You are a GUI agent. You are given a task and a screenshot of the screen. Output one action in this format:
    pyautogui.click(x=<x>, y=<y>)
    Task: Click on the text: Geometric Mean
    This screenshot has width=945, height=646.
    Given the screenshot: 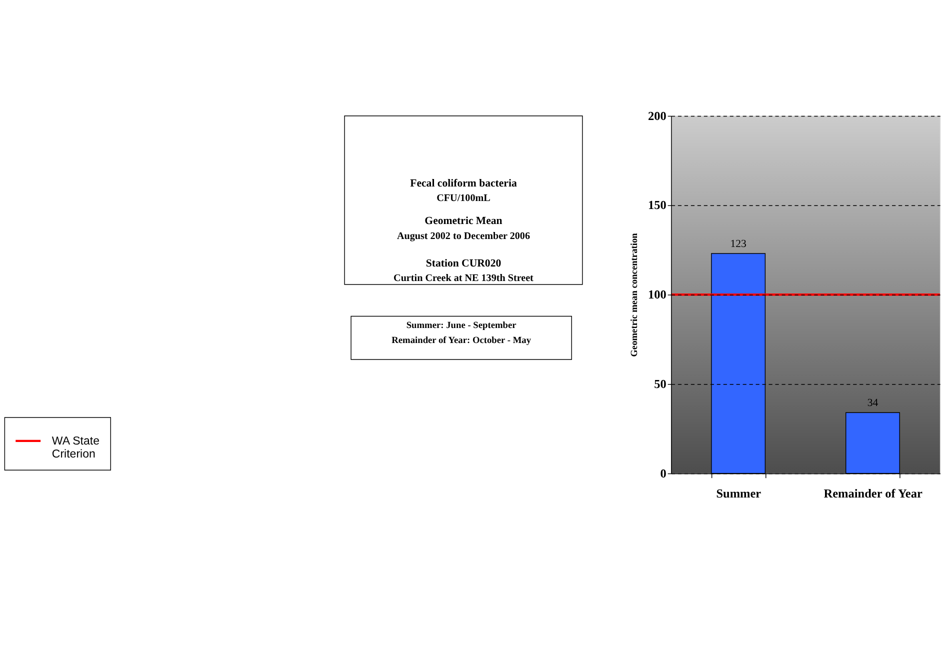 What is the action you would take?
    pyautogui.click(x=463, y=220)
    